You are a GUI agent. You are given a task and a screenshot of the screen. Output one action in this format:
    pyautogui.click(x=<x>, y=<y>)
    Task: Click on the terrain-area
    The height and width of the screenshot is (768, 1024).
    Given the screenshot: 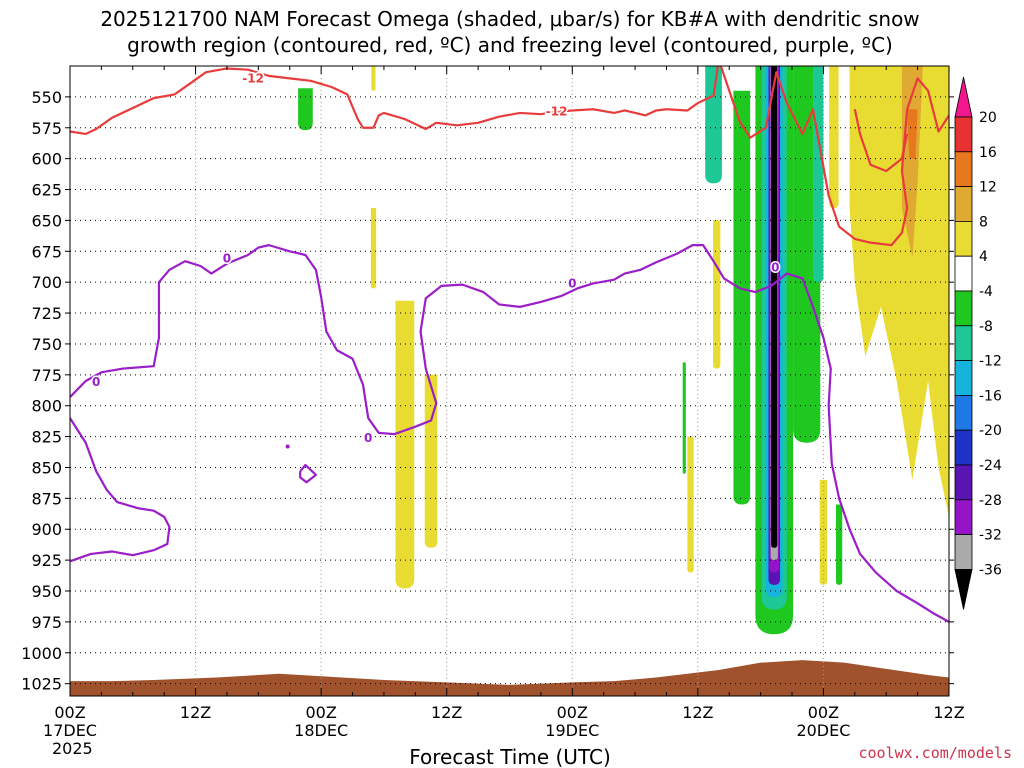 What is the action you would take?
    pyautogui.click(x=509, y=678)
    